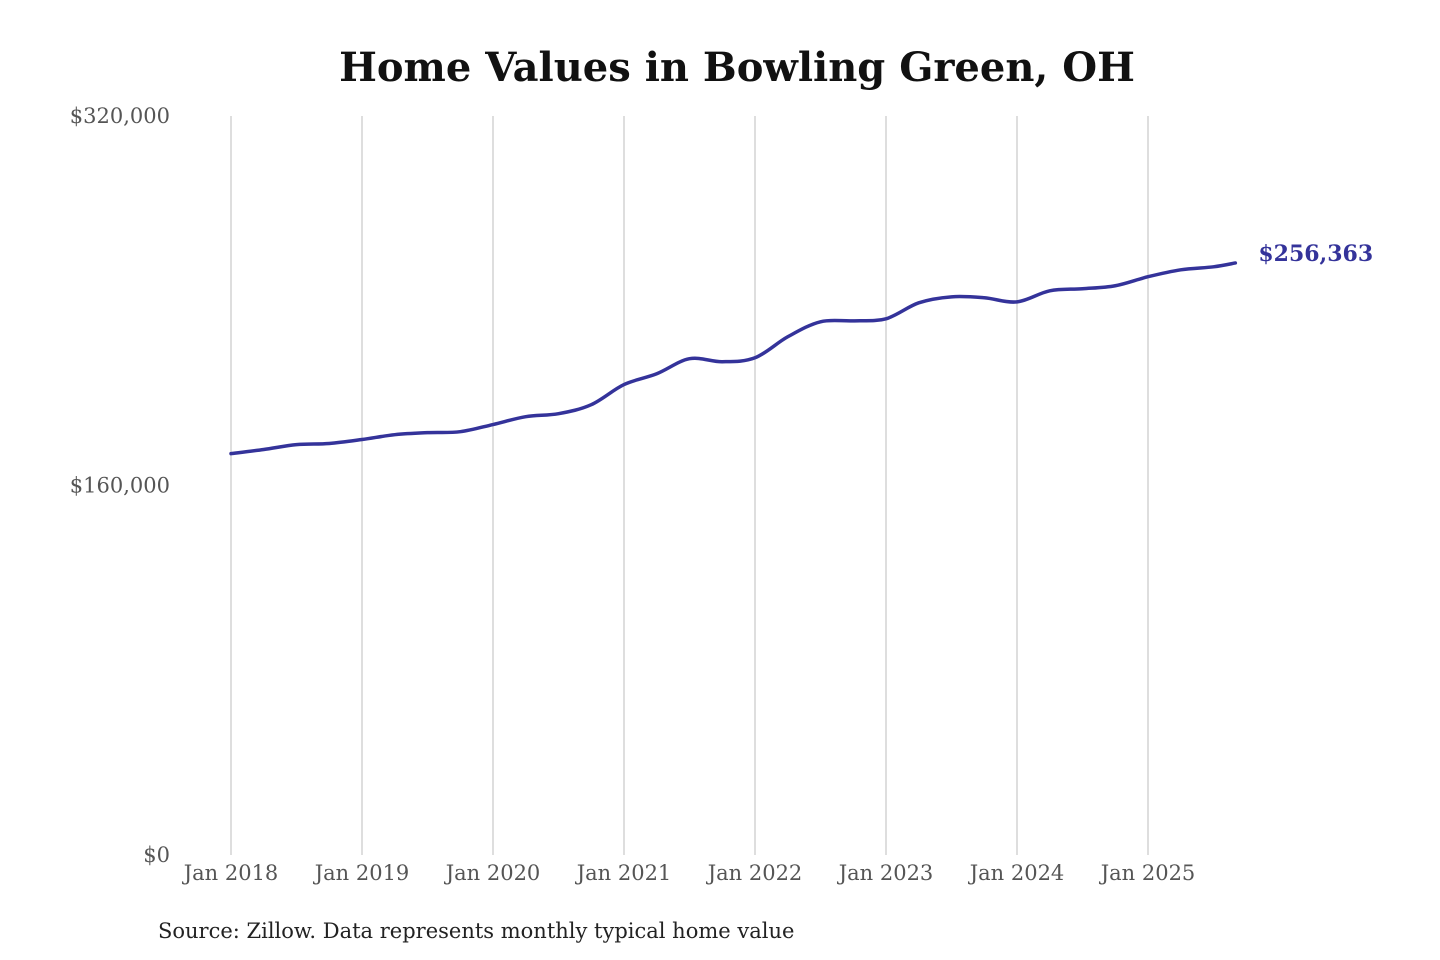  Describe the element at coordinates (156, 855) in the screenshot. I see `y-tick-label: $0` at that location.